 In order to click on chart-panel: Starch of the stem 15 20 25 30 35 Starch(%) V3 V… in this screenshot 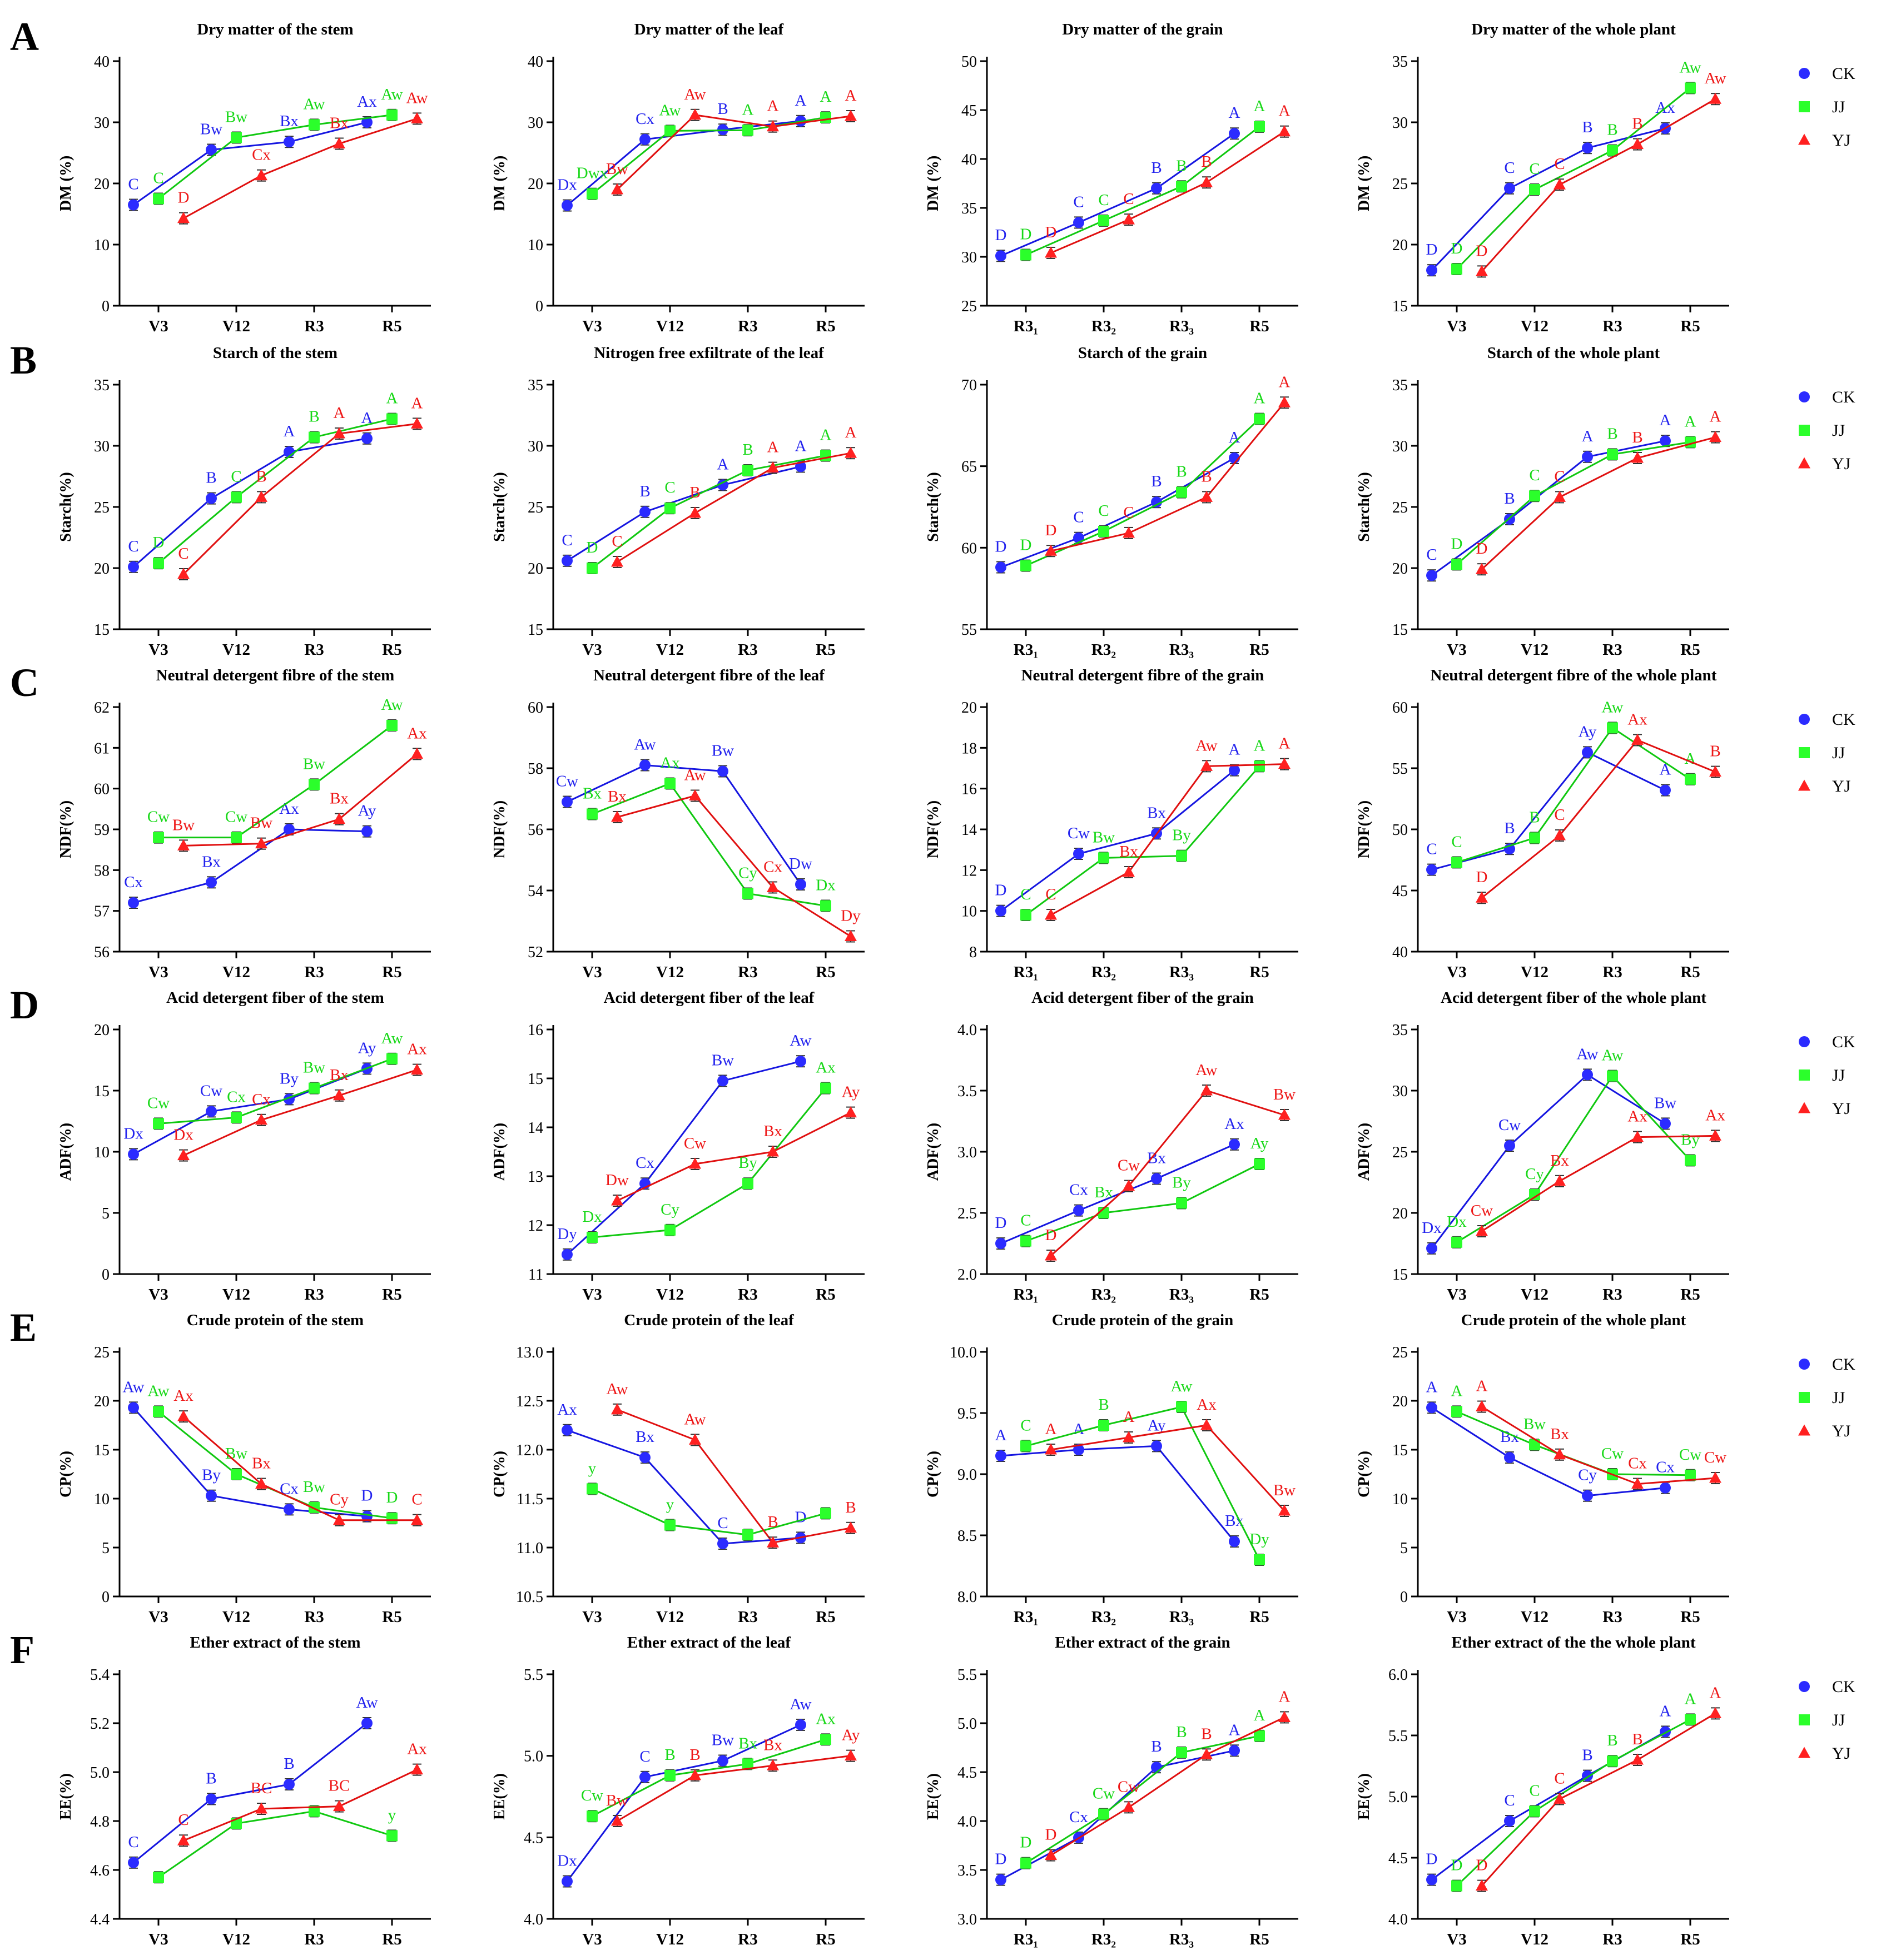, I will do `click(244, 501)`.